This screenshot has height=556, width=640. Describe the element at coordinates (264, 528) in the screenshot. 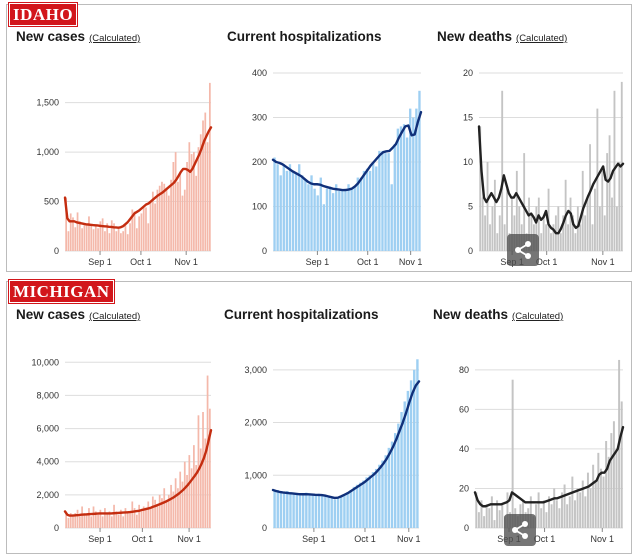

I see `y-tick-label: 0` at that location.